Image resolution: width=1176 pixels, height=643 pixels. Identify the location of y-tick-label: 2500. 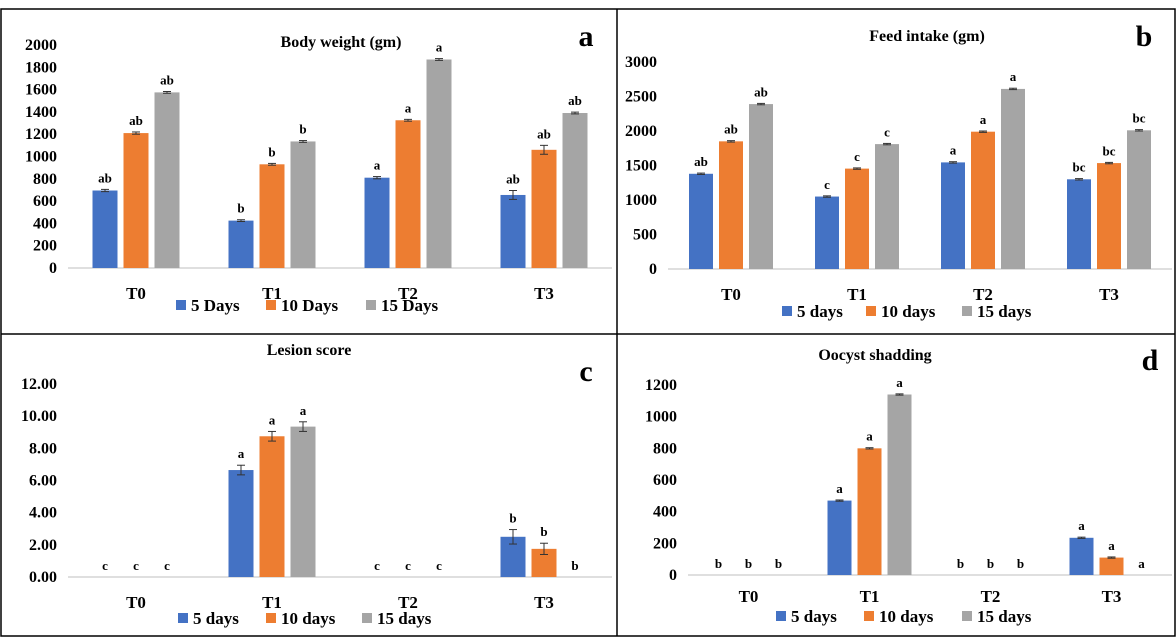
(641, 97).